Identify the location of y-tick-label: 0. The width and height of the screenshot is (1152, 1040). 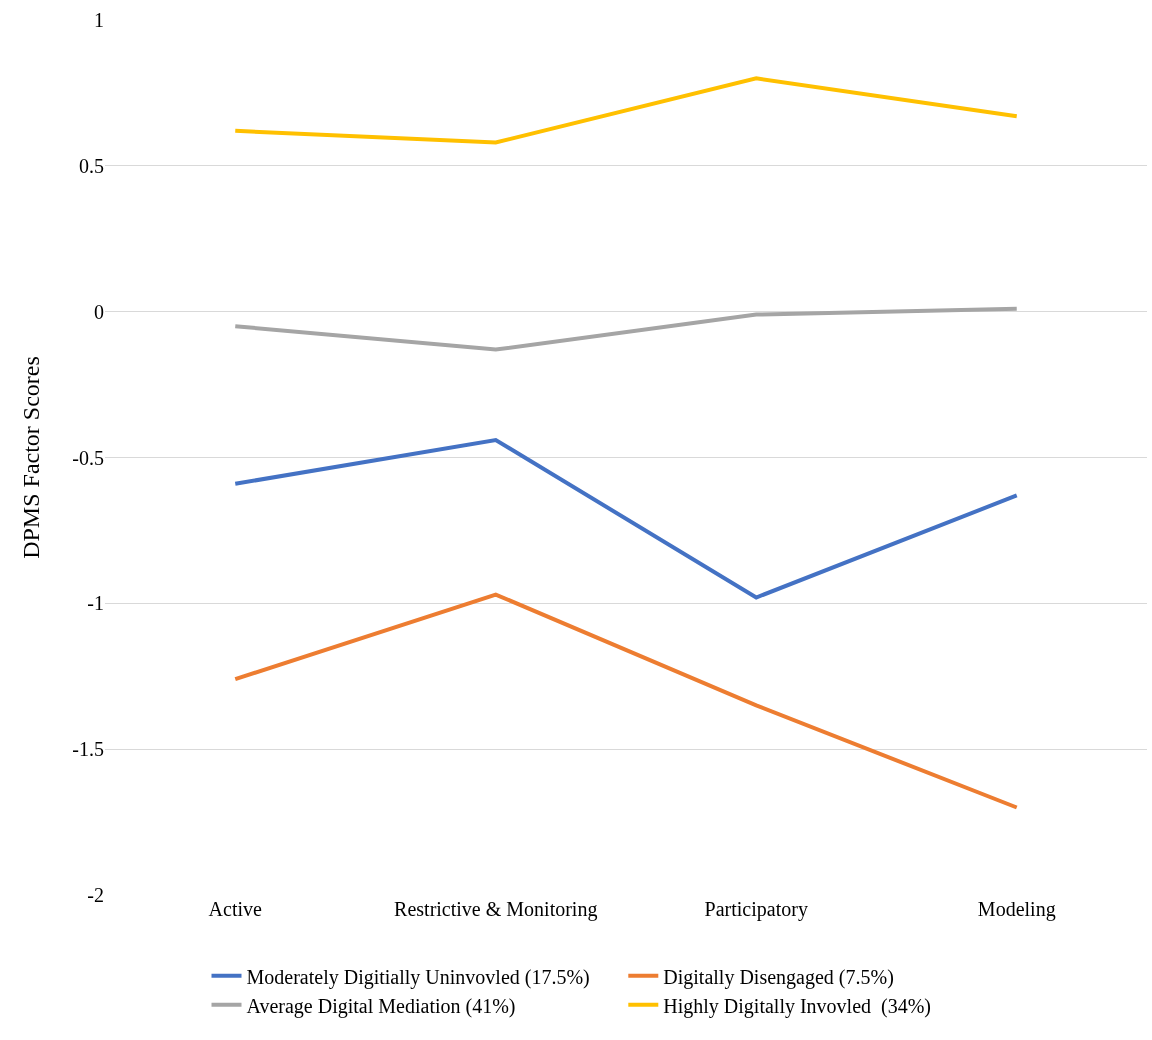
(99, 311).